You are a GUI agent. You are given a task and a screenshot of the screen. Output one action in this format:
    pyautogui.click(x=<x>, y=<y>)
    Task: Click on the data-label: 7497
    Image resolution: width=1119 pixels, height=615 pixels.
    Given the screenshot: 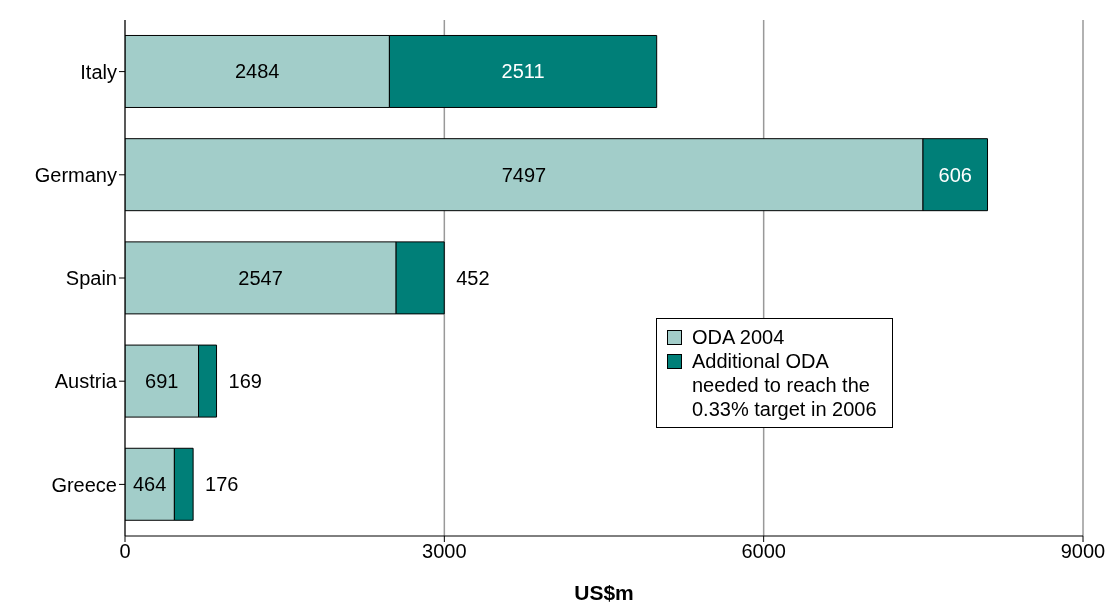 What is the action you would take?
    pyautogui.click(x=524, y=174)
    